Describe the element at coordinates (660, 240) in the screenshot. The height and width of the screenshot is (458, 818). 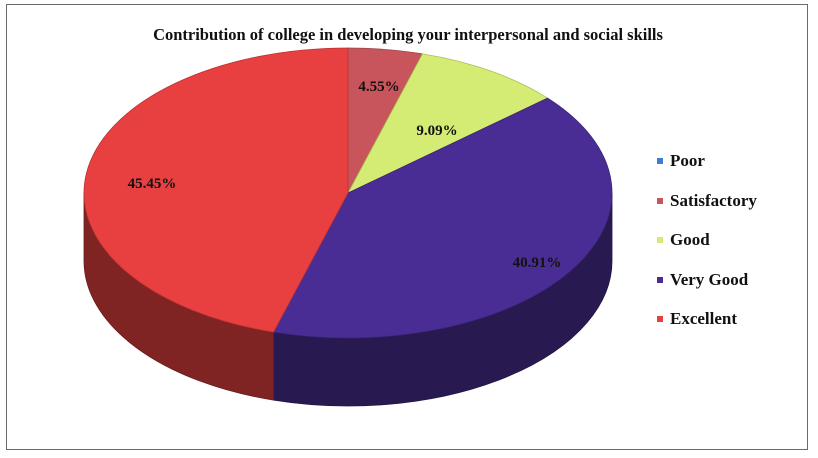
I see `legend-swatch-good` at that location.